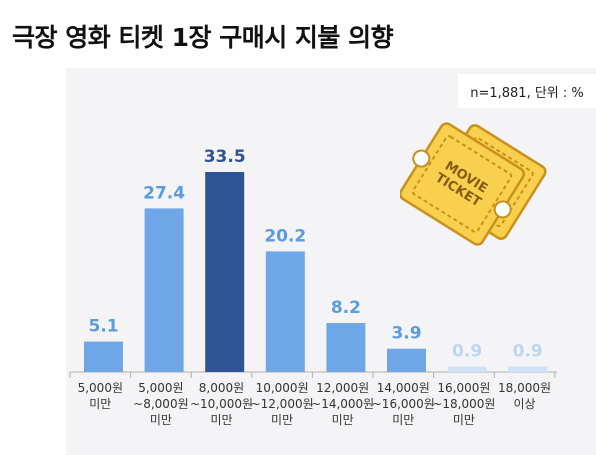 This screenshot has height=455, width=596. What do you see at coordinates (285, 236) in the screenshot?
I see `bar-value-label: 20.2` at bounding box center [285, 236].